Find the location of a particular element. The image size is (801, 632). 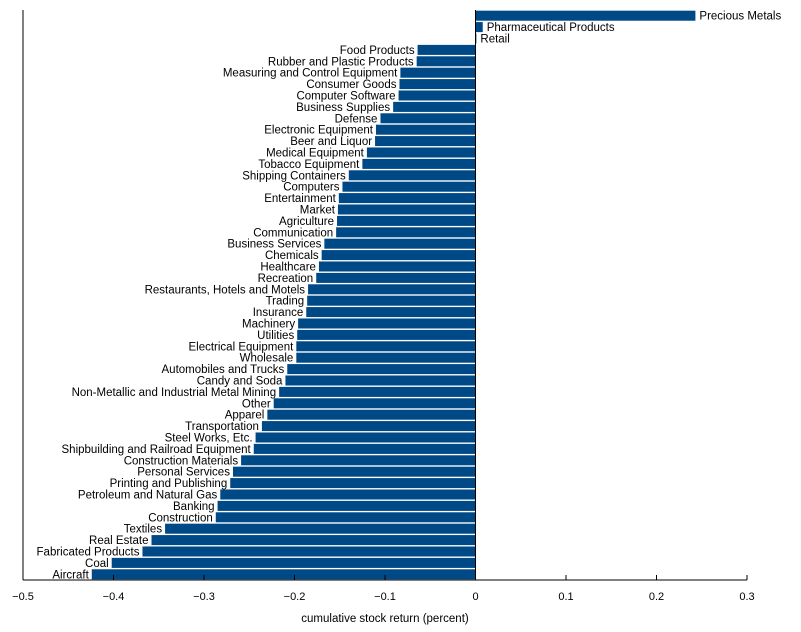

category-label: Apparel is located at coordinates (245, 416).